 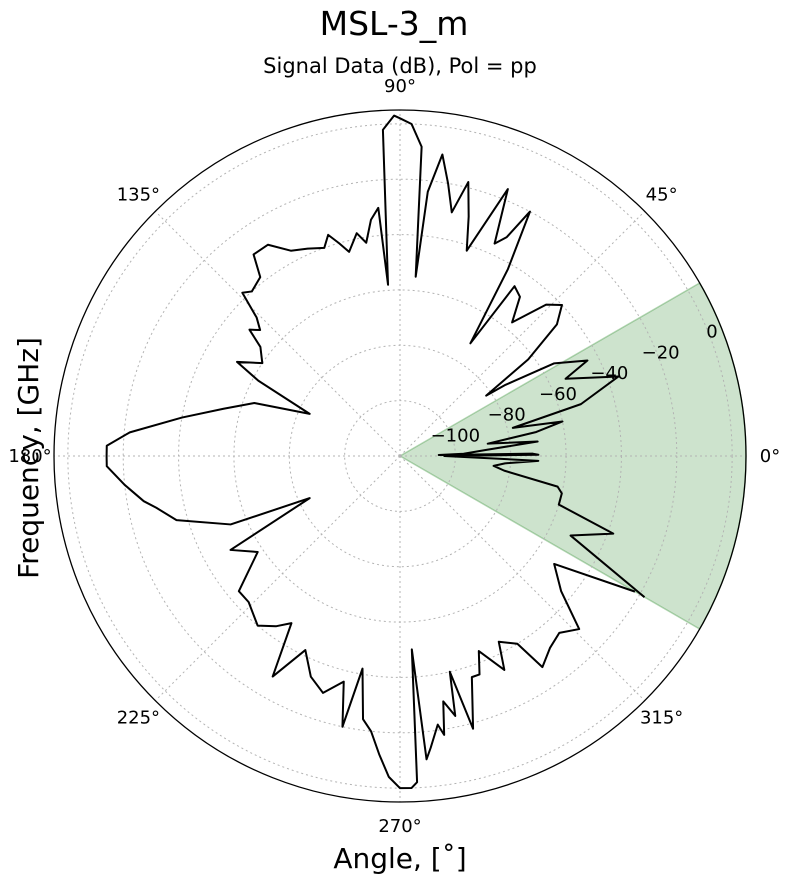 What do you see at coordinates (507, 415) in the screenshot?
I see `radial-tick-label: −80` at bounding box center [507, 415].